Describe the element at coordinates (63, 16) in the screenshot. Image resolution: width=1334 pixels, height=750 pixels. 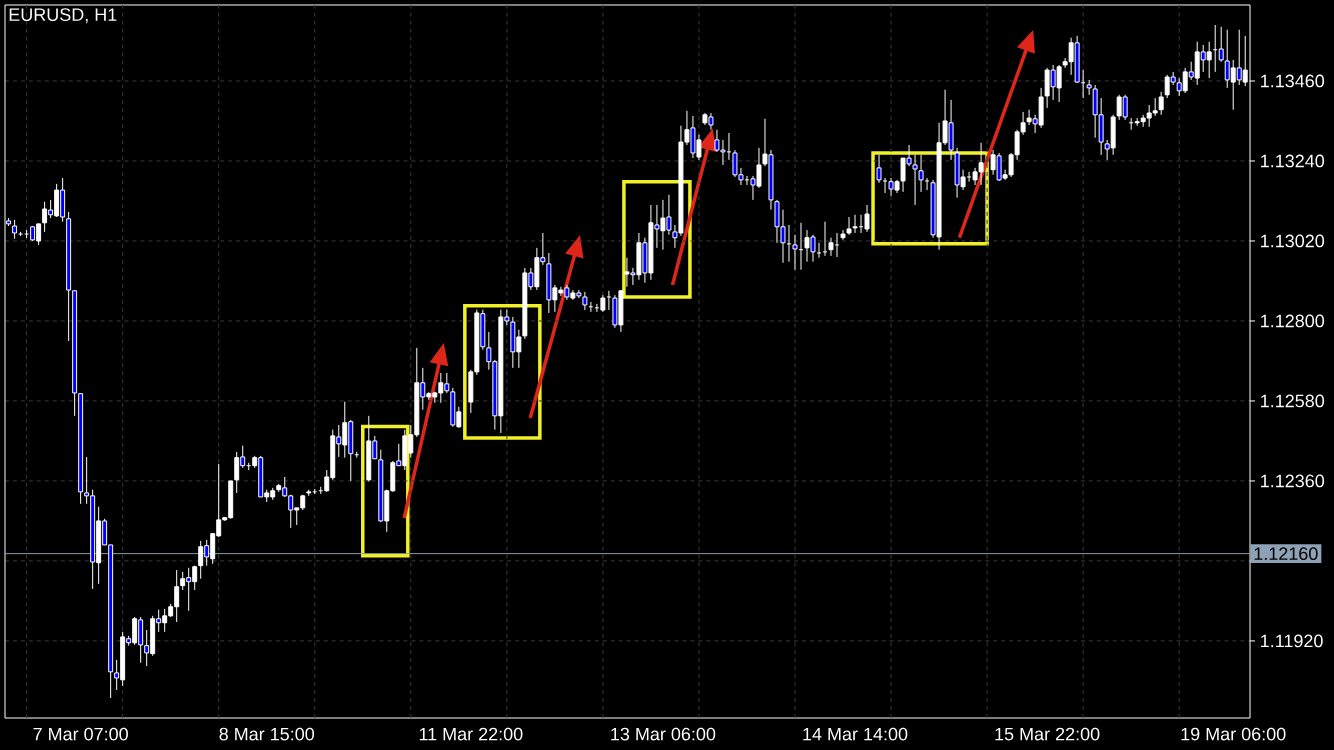
I see `chart-title: EURUSD, H1` at that location.